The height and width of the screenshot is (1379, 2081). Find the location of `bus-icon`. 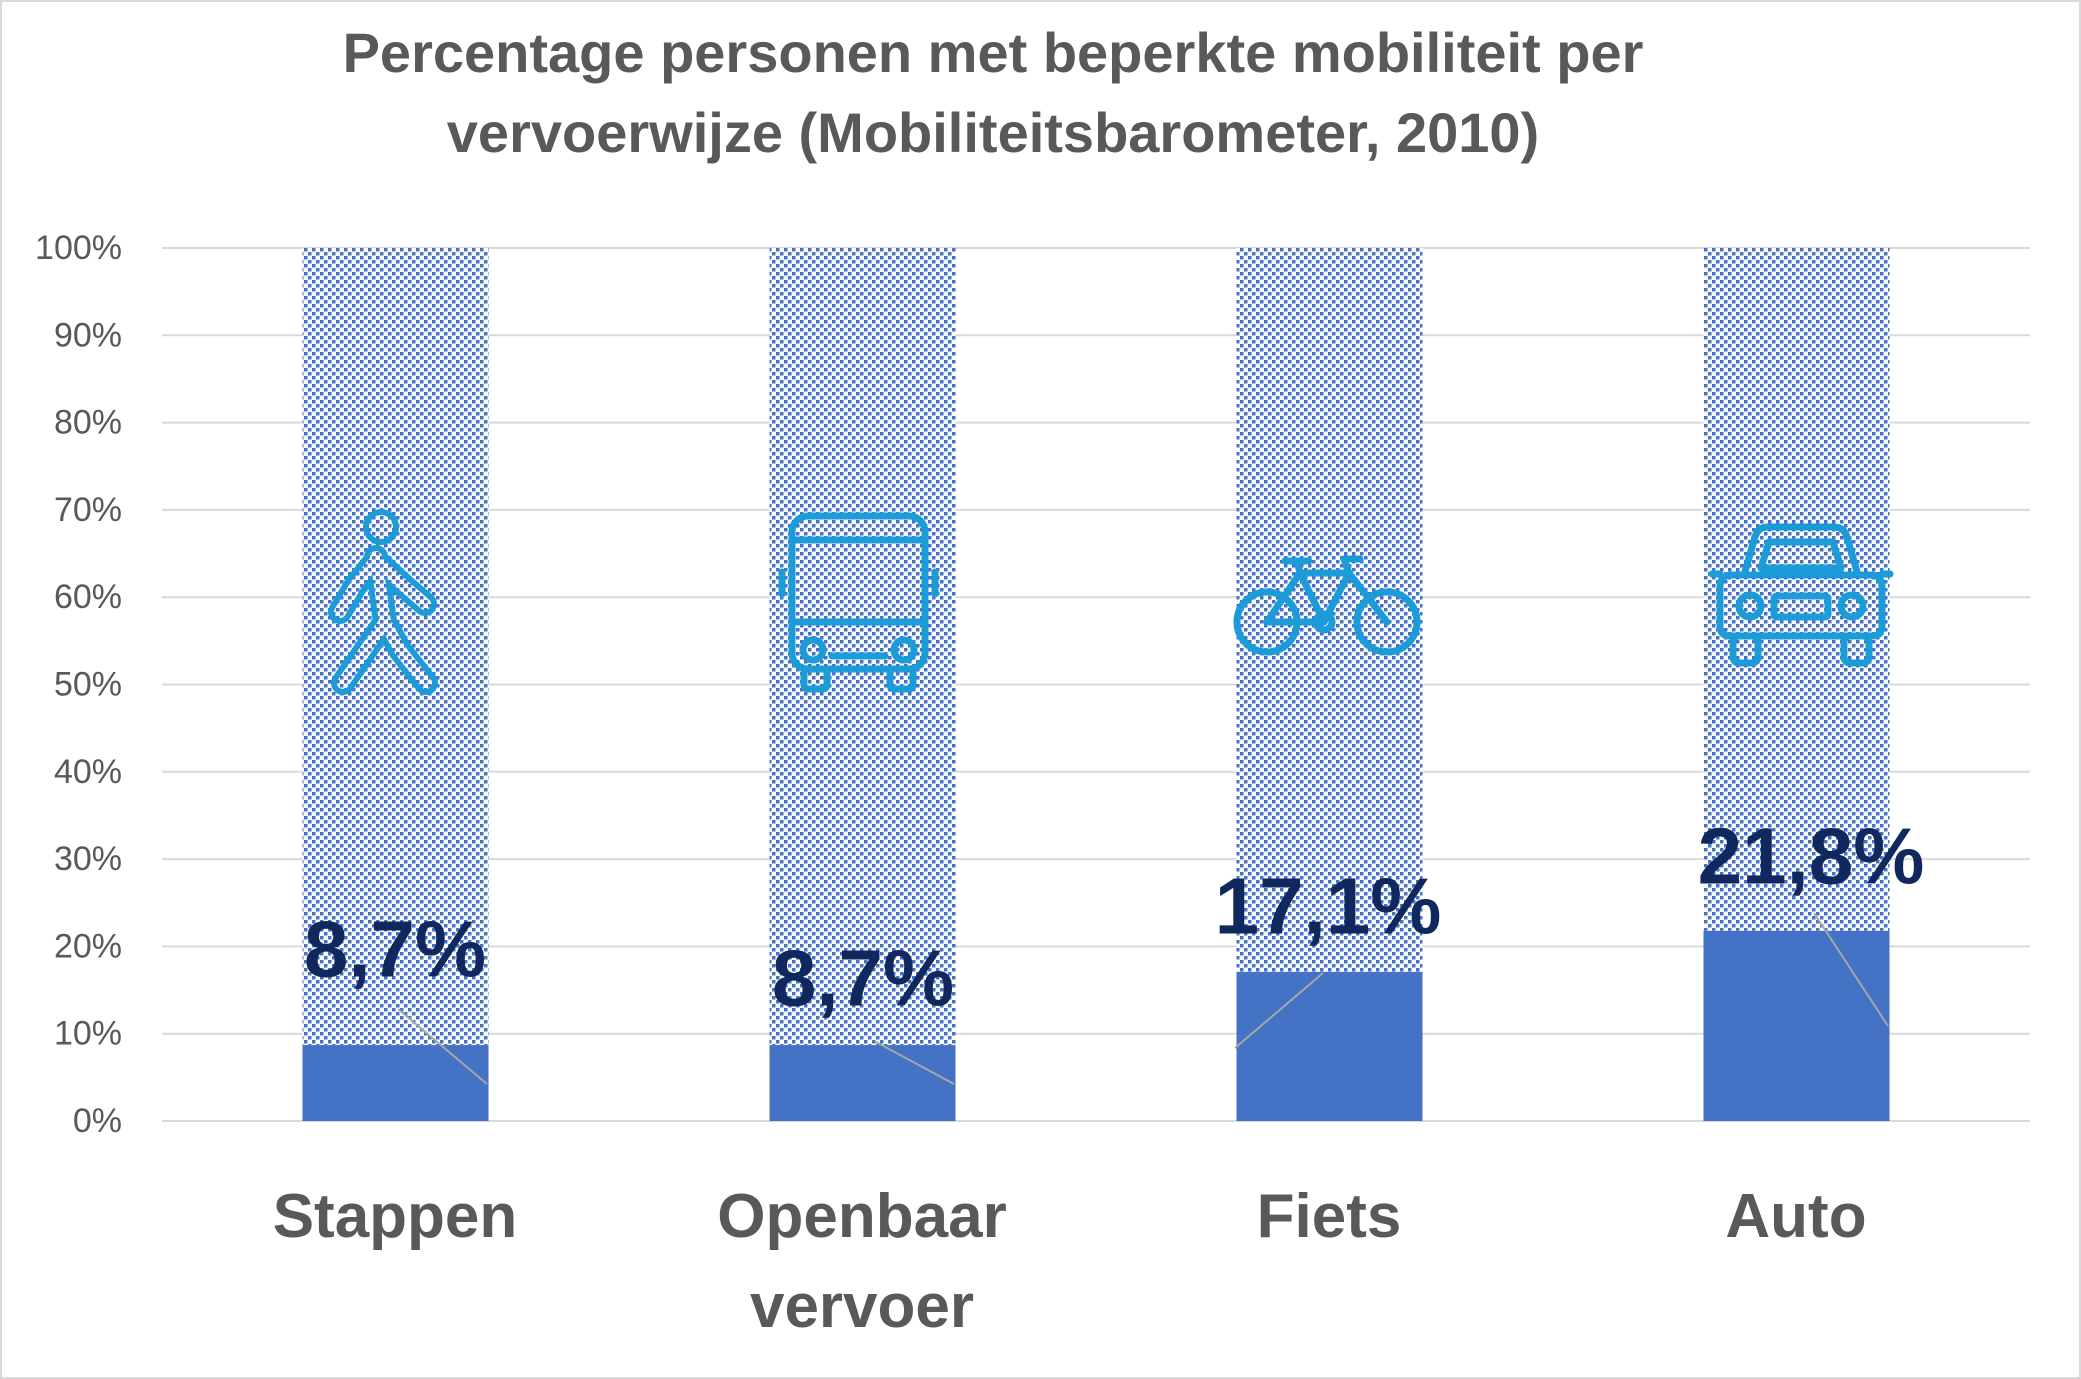

bus-icon is located at coordinates (858, 602).